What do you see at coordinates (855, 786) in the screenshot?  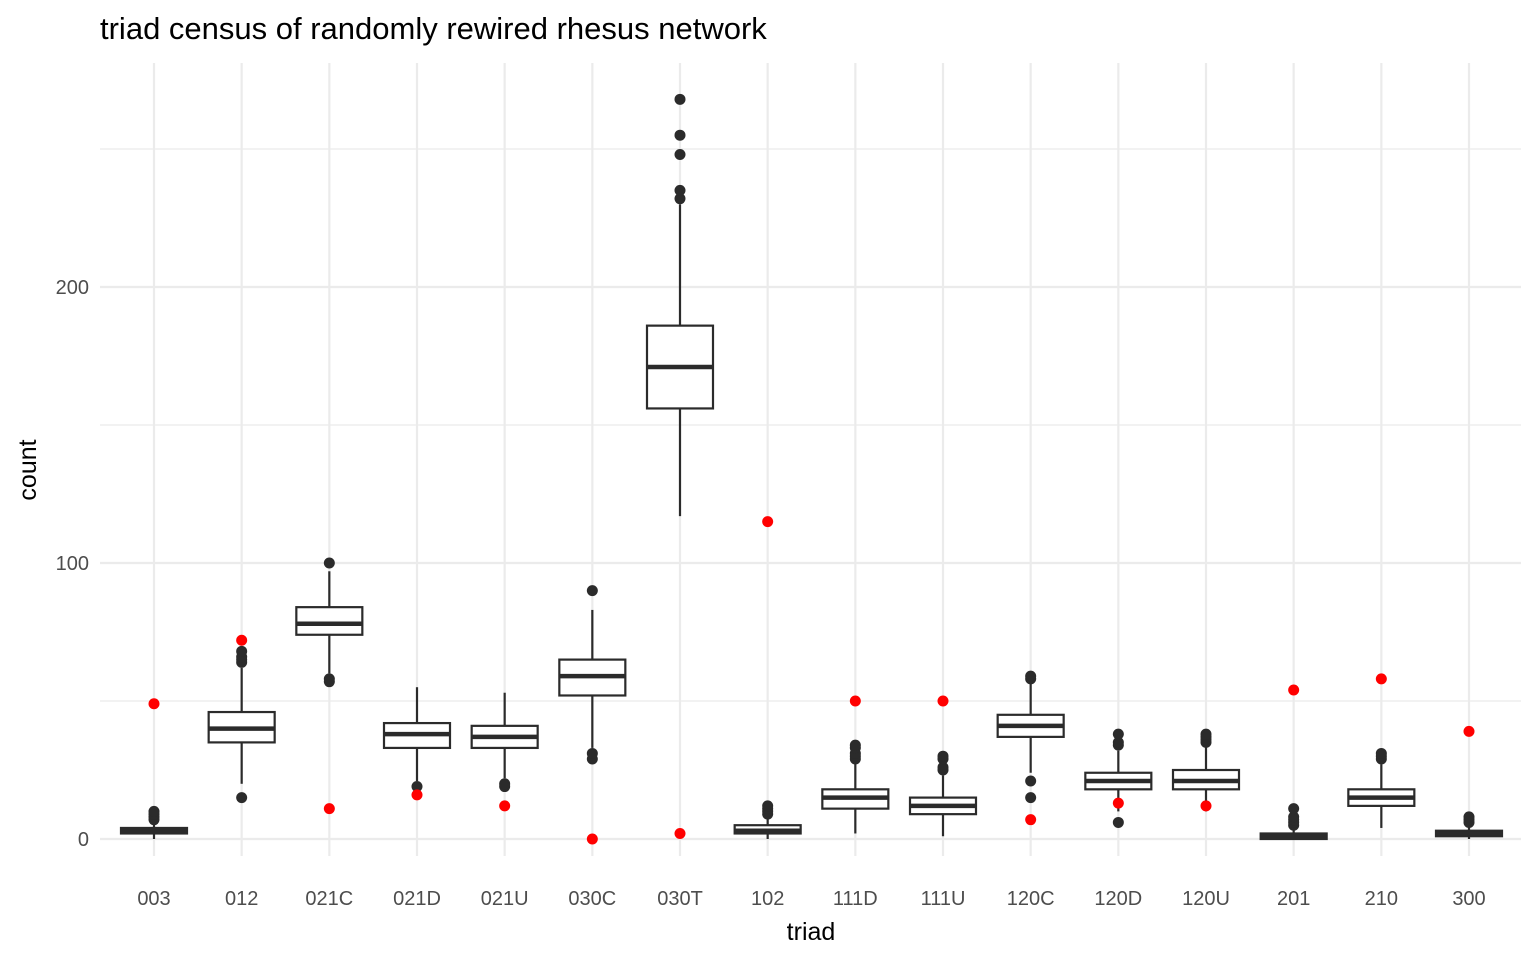 I see `boxplot-111D` at bounding box center [855, 786].